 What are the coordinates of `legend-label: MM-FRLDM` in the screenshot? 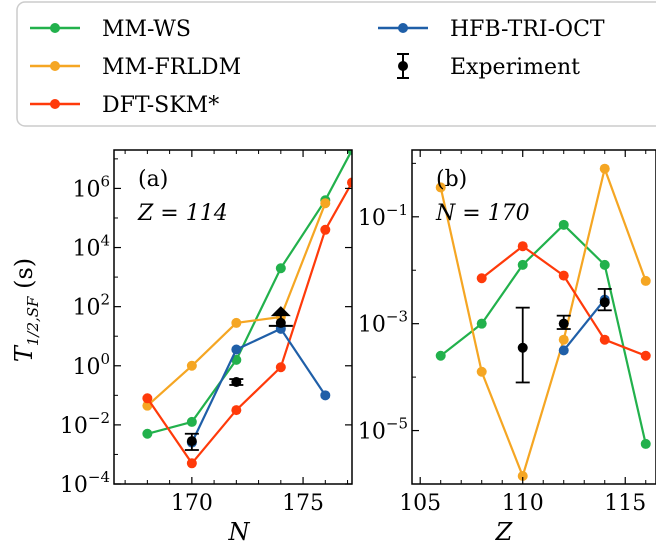 It's located at (171, 67).